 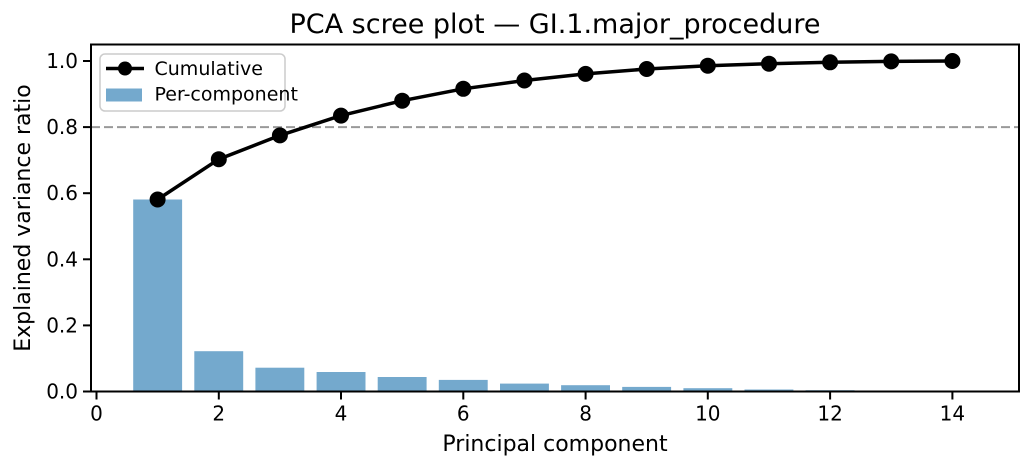 What do you see at coordinates (463, 385) in the screenshot?
I see `bar-pc6` at bounding box center [463, 385].